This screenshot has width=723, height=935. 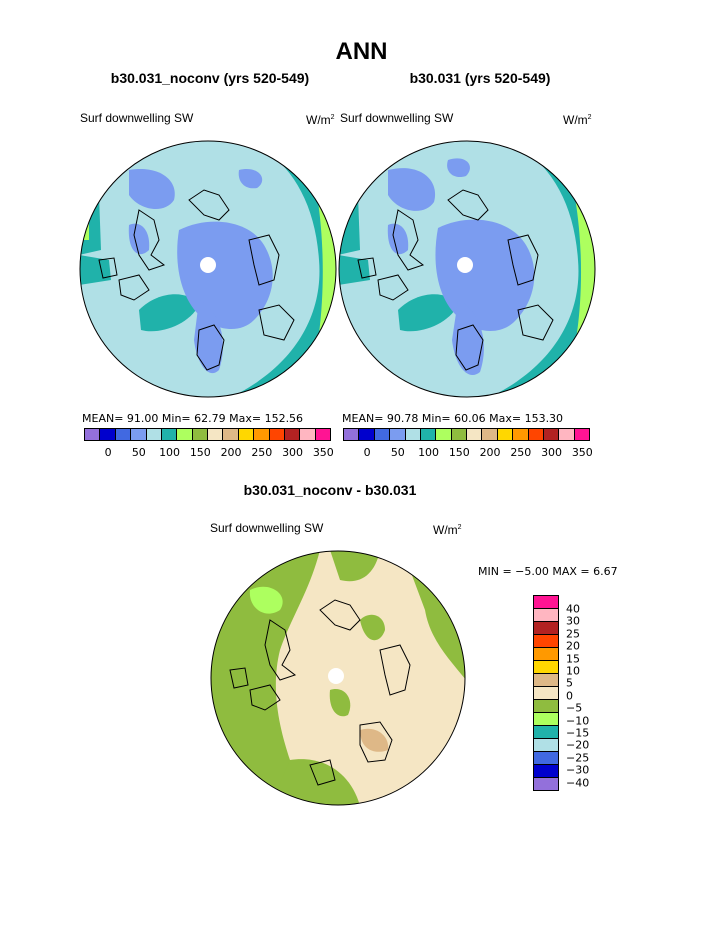 What do you see at coordinates (397, 118) in the screenshot?
I see `right-variable-label: Surf downwelling SW` at bounding box center [397, 118].